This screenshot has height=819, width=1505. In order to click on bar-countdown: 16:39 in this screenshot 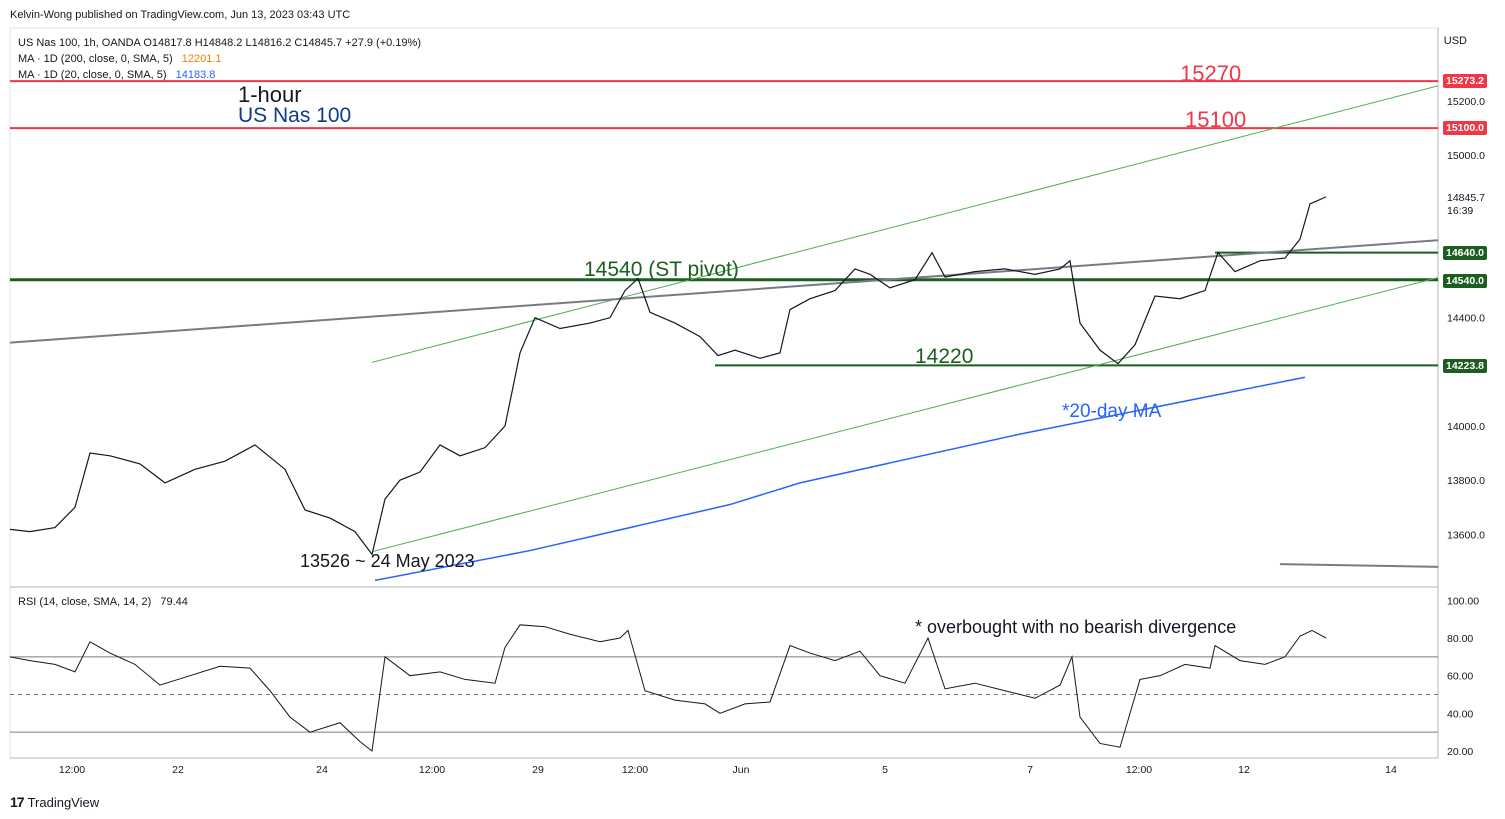, I will do `click(1460, 211)`.